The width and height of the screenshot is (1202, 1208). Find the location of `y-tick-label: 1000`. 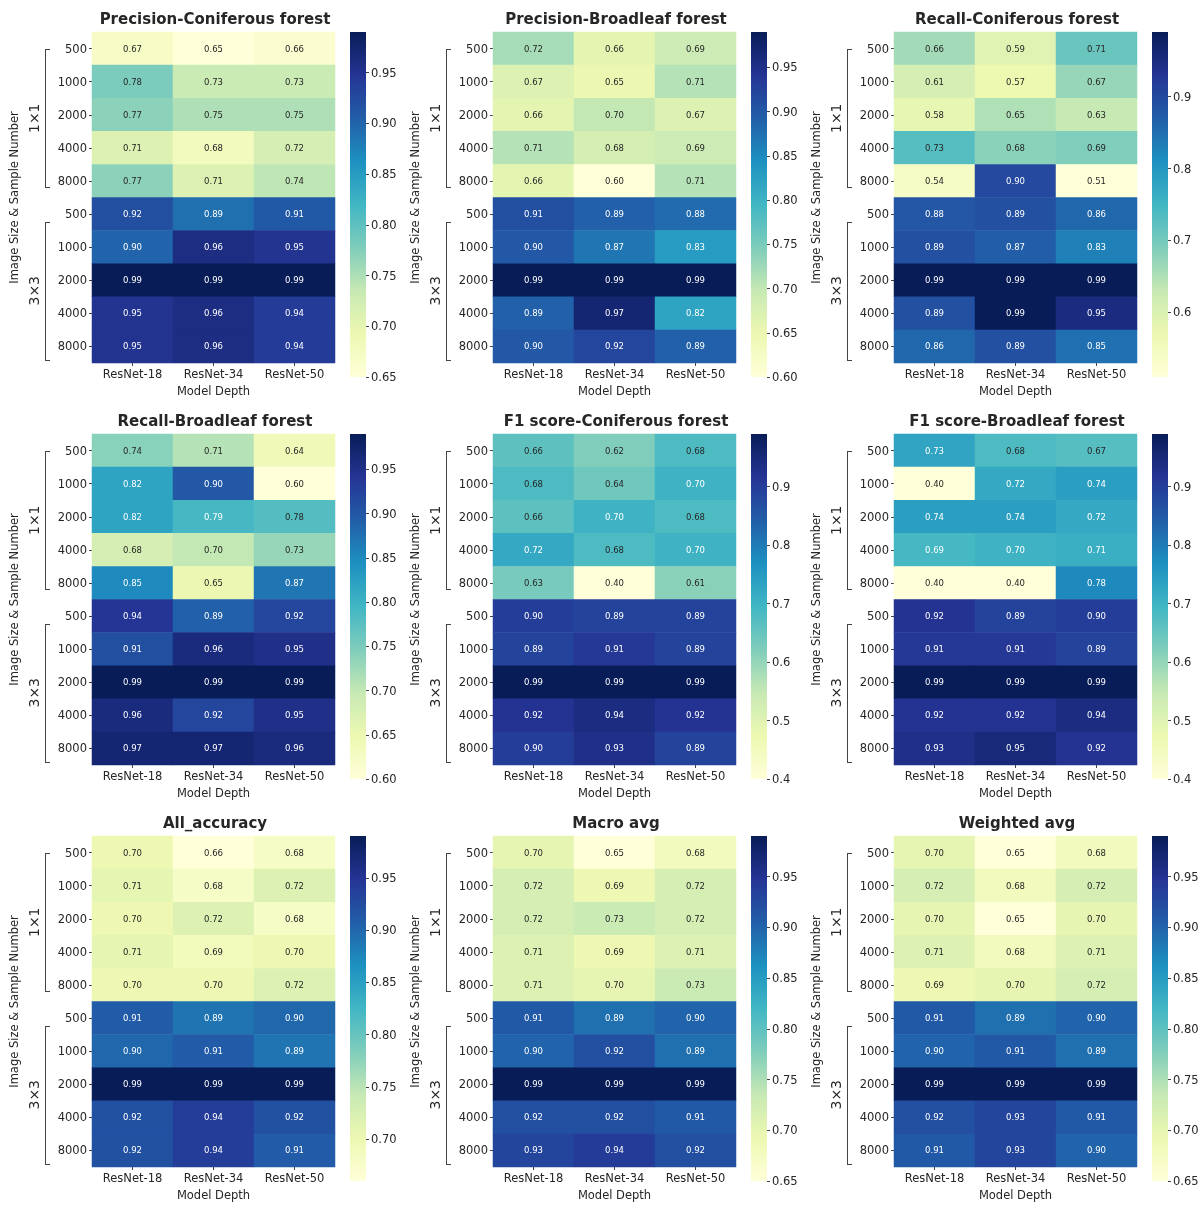

y-tick-label: 1000 is located at coordinates (874, 649).